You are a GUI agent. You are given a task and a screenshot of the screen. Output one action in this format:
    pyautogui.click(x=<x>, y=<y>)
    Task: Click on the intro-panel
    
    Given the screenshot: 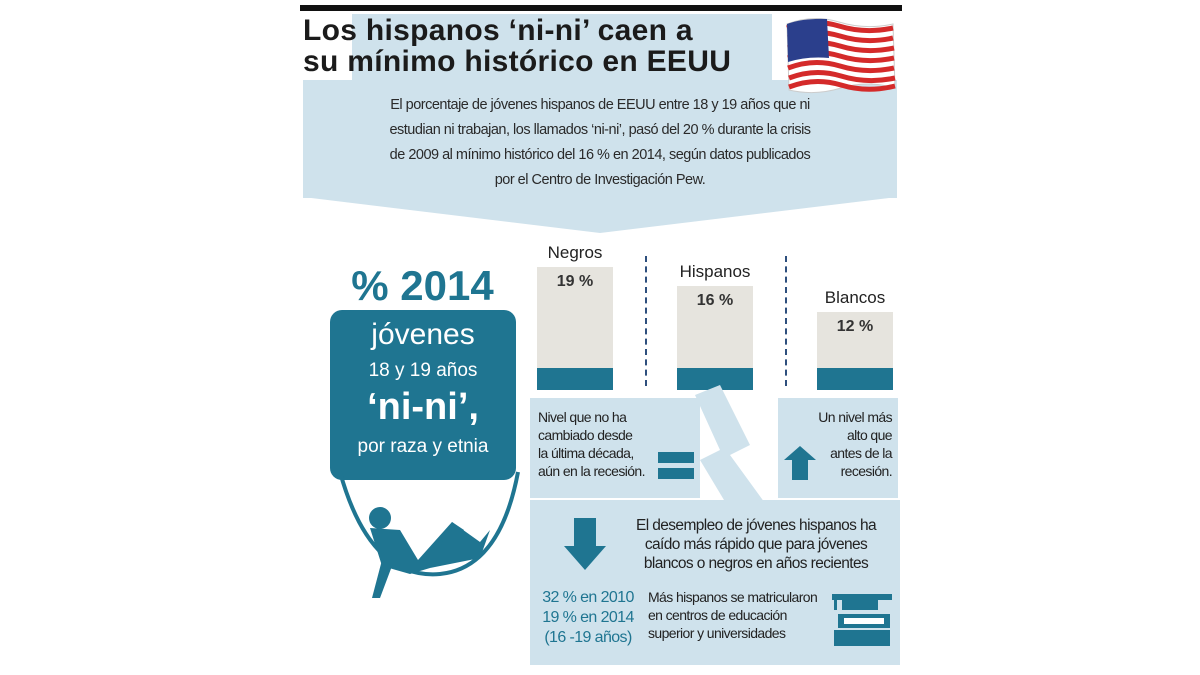 What is the action you would take?
    pyautogui.click(x=600, y=139)
    